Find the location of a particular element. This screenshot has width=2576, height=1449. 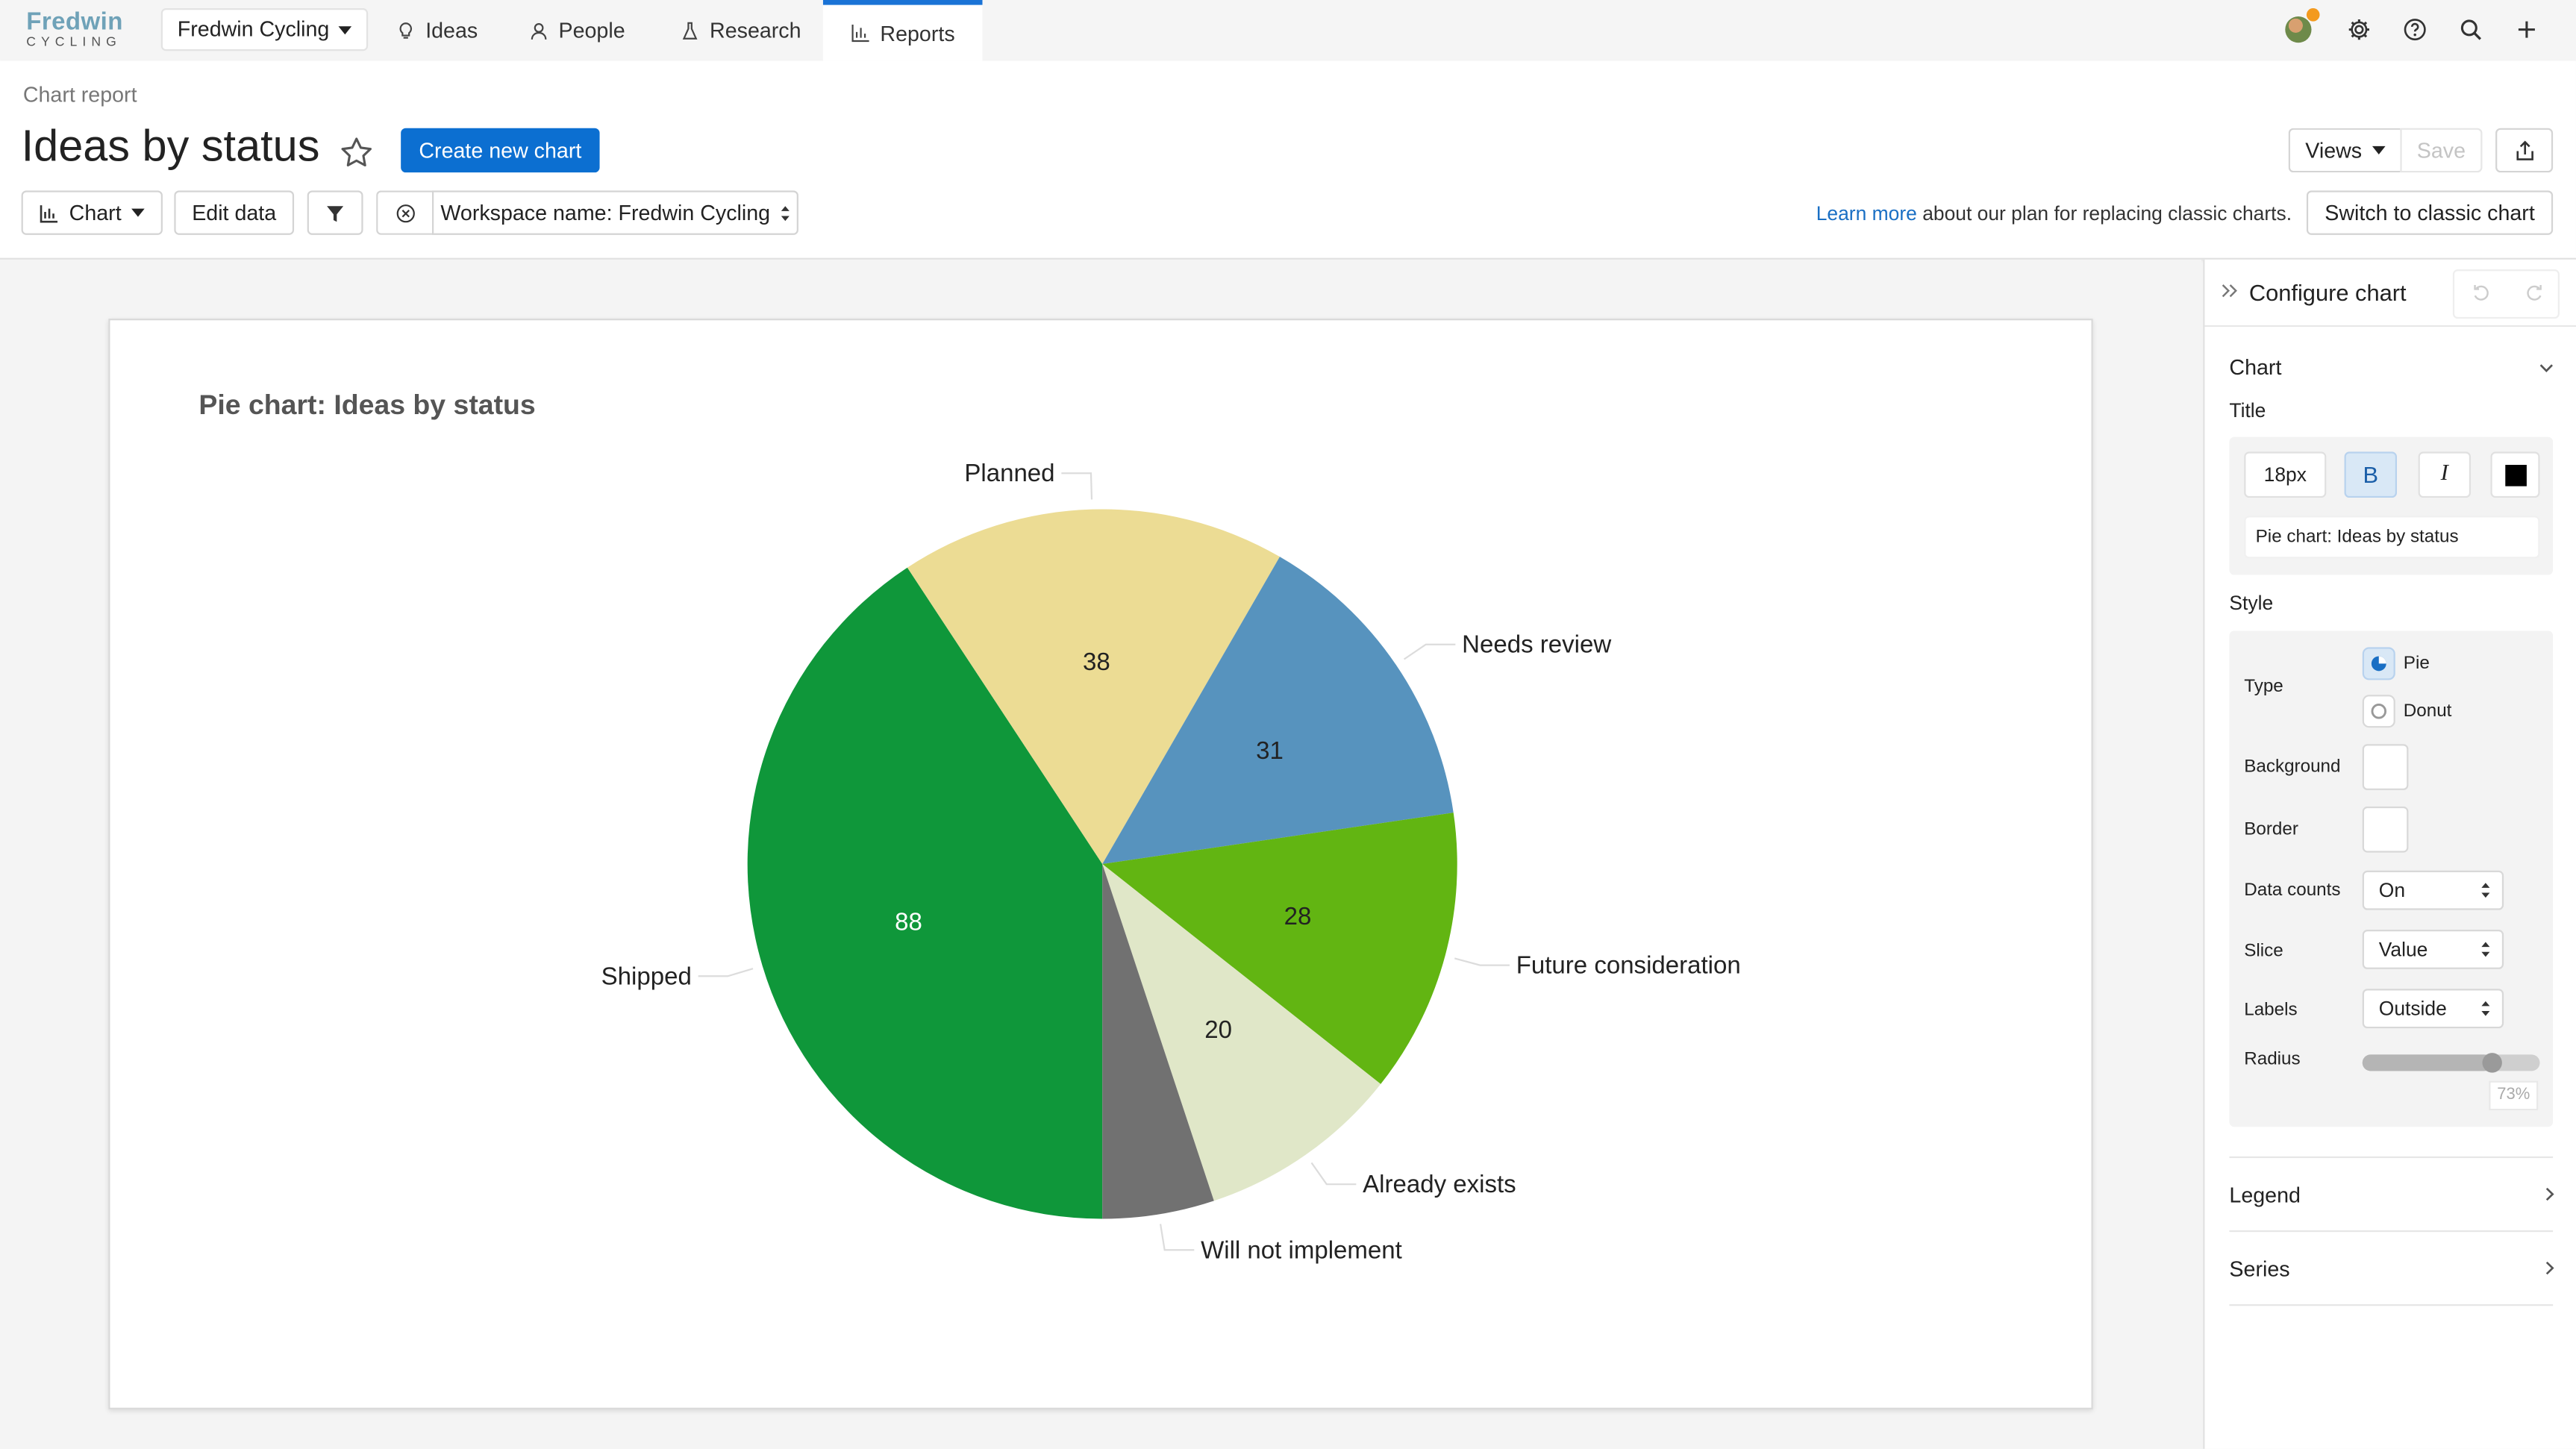

switch-to-classic-button: Switch to classic chart is located at coordinates (2430, 212).